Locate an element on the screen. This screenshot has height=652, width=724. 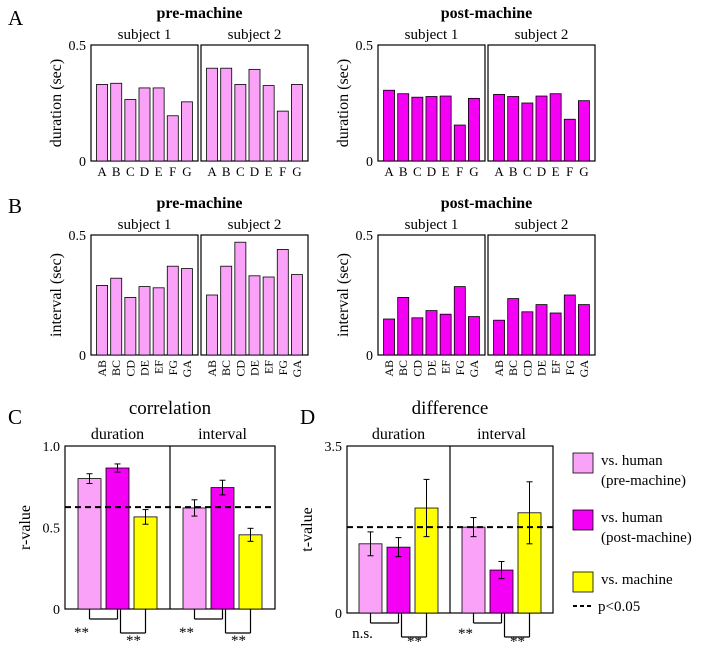
group-title: pre-machine is located at coordinates (200, 13).